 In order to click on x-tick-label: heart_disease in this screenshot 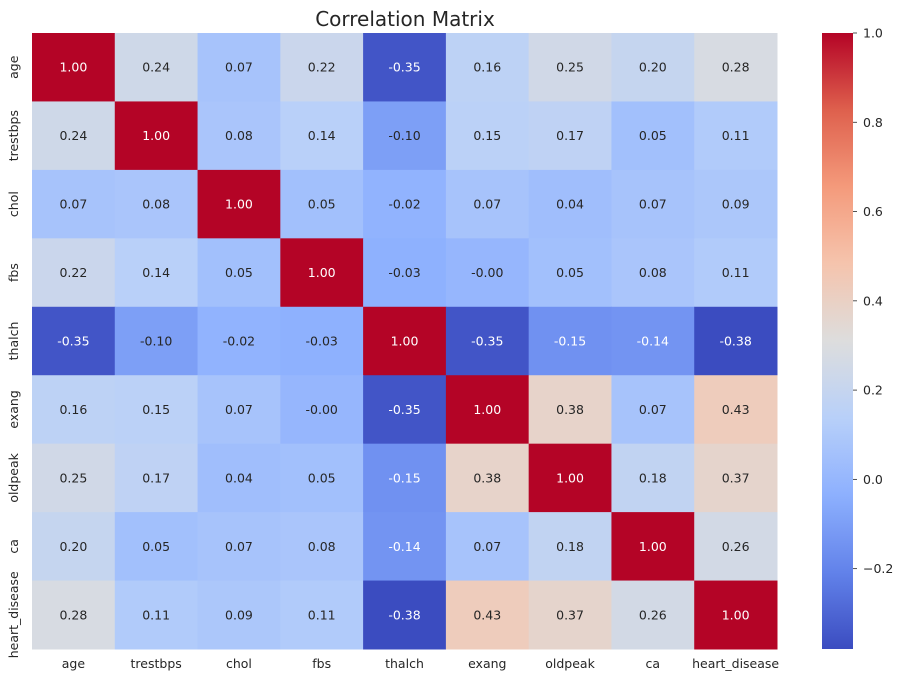, I will do `click(735, 663)`.